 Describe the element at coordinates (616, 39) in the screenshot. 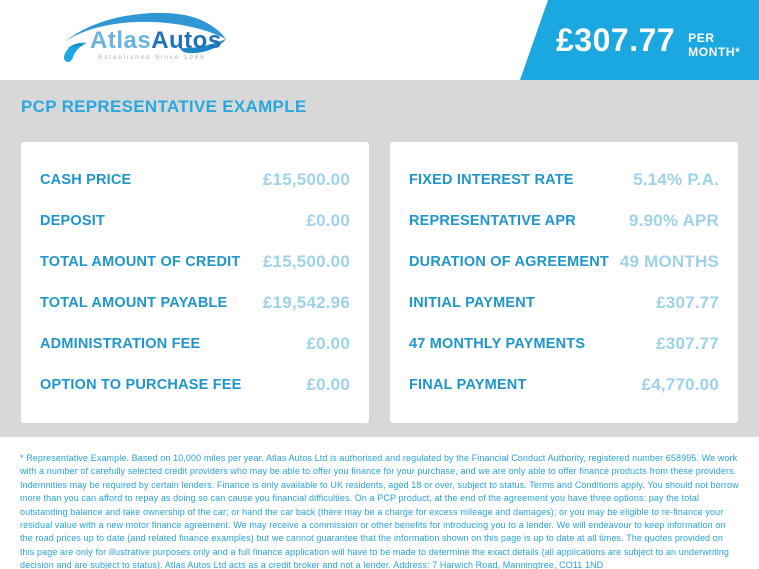

I see `monthly-price: £307.77` at that location.